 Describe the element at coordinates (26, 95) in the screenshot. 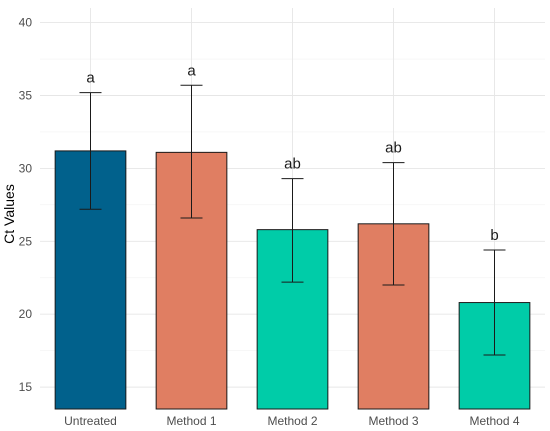

I see `y-tick-label: 35` at that location.